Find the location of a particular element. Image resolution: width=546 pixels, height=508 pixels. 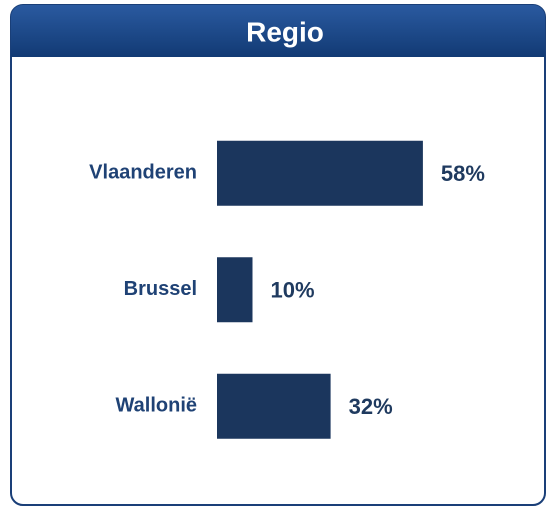

value-label: 58% is located at coordinates (463, 173).